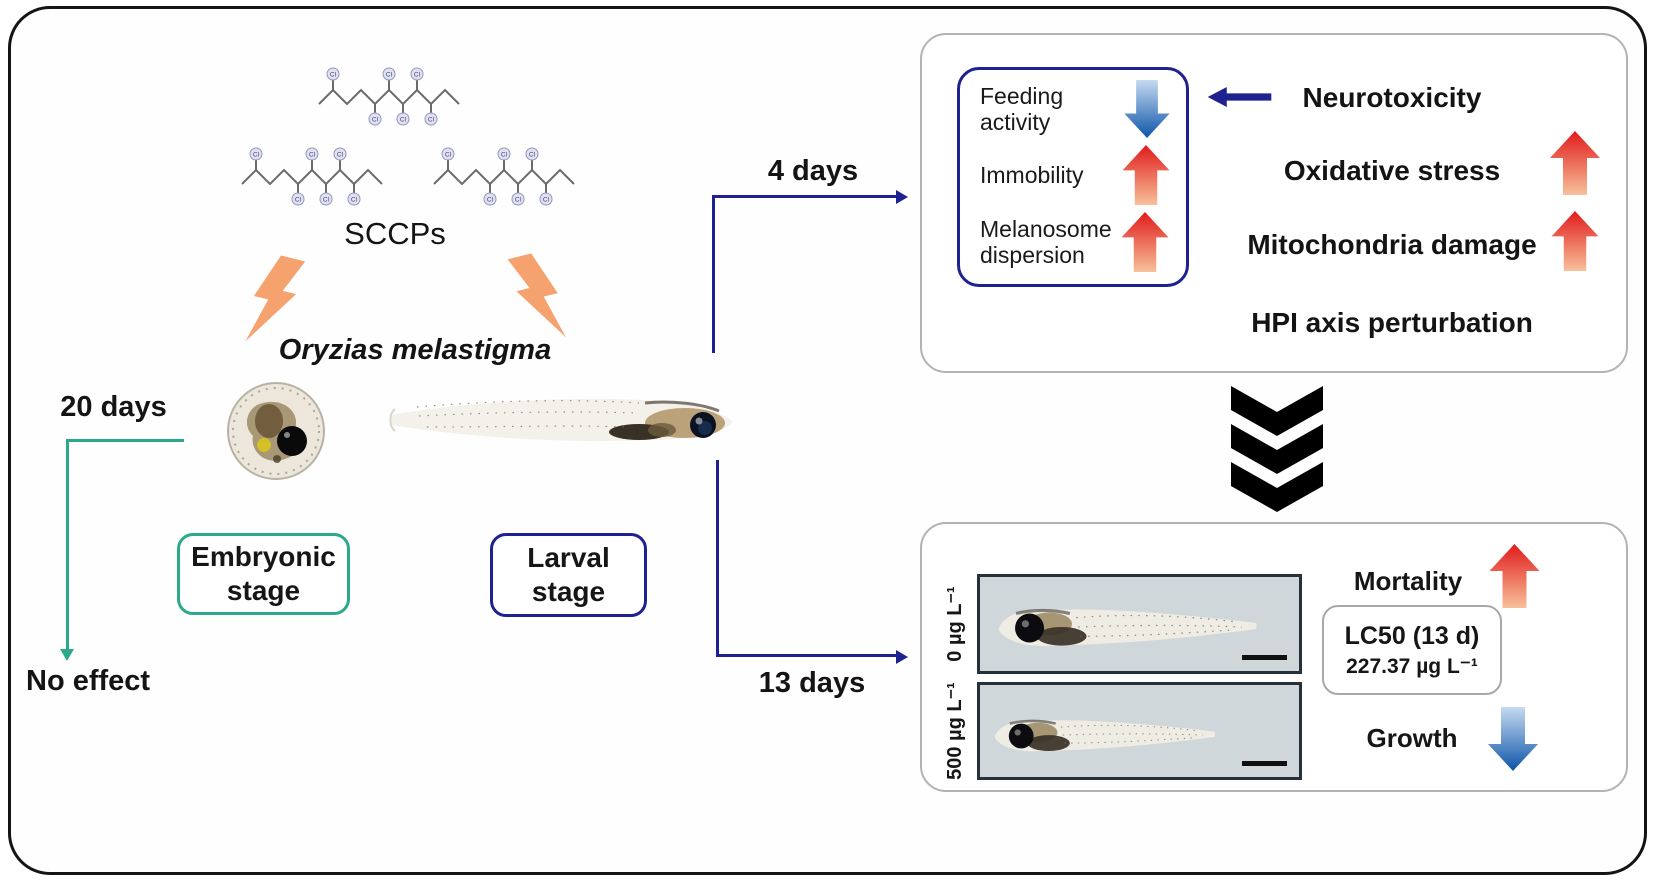 Image resolution: width=1653 pixels, height=886 pixels. What do you see at coordinates (1412, 666) in the screenshot?
I see `lc50-value: 227.37 µg L⁻¹` at bounding box center [1412, 666].